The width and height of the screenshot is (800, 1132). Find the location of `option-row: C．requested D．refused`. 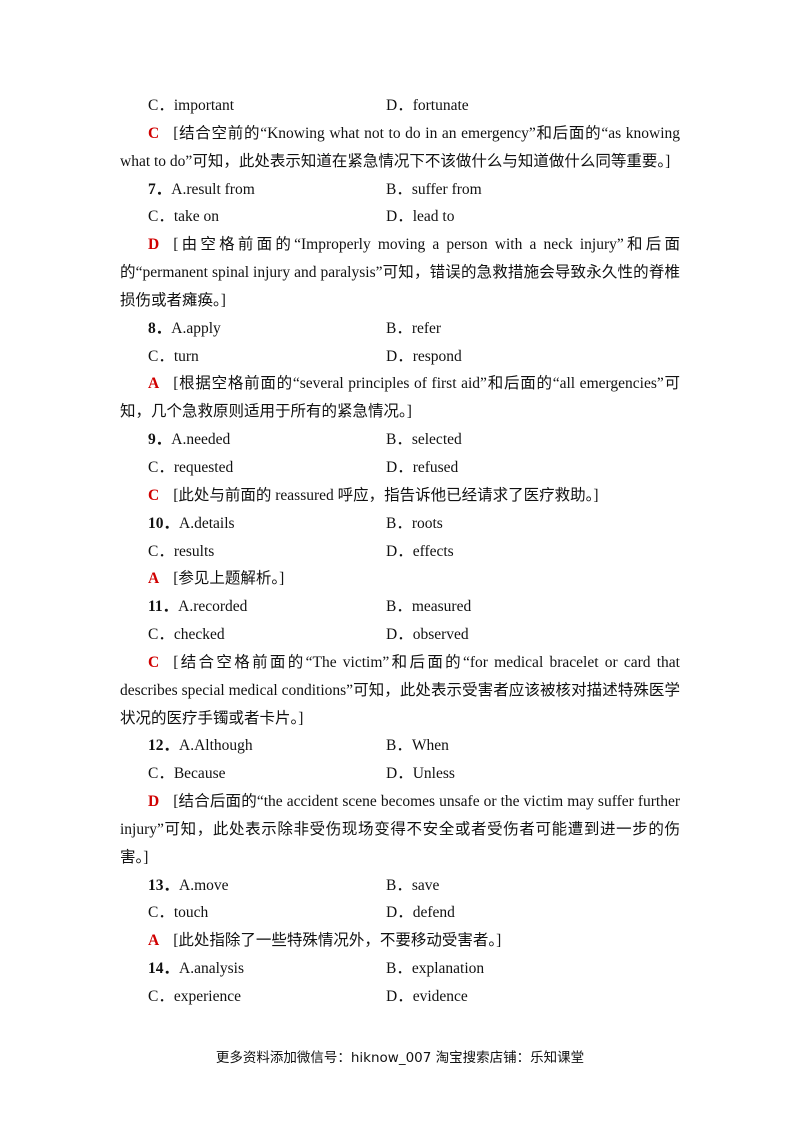

option-row: C．requested D．refused is located at coordinates (400, 468).